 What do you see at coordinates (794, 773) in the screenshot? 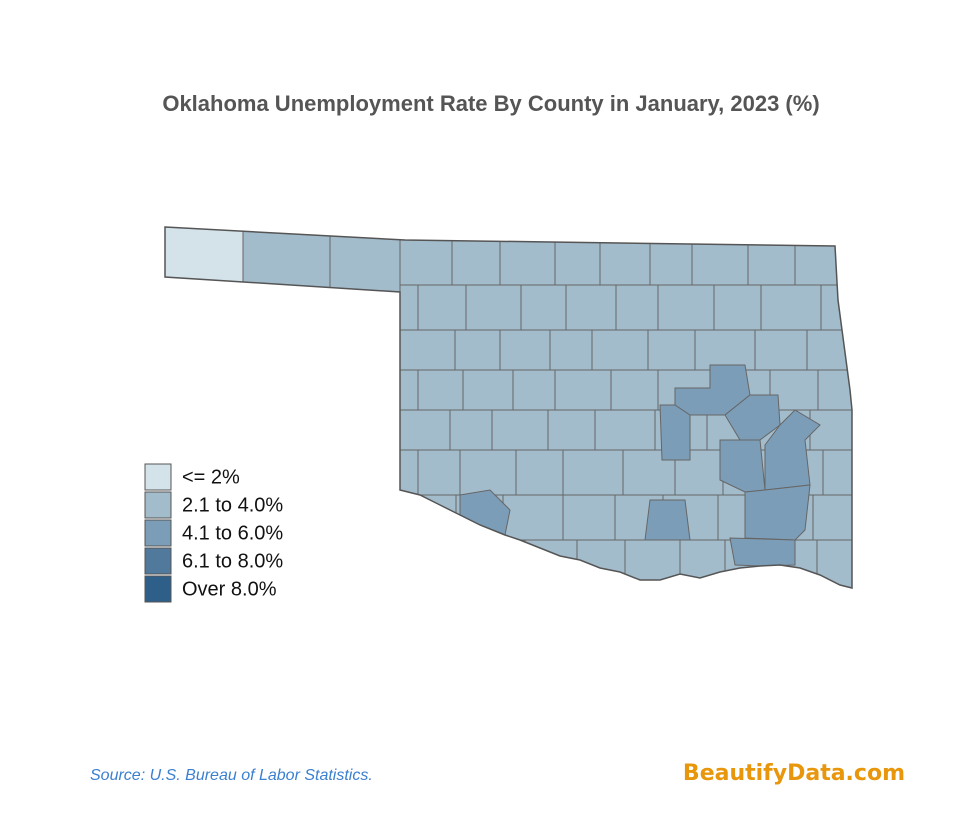
I see `brand-logo: BeautifyData.com` at bounding box center [794, 773].